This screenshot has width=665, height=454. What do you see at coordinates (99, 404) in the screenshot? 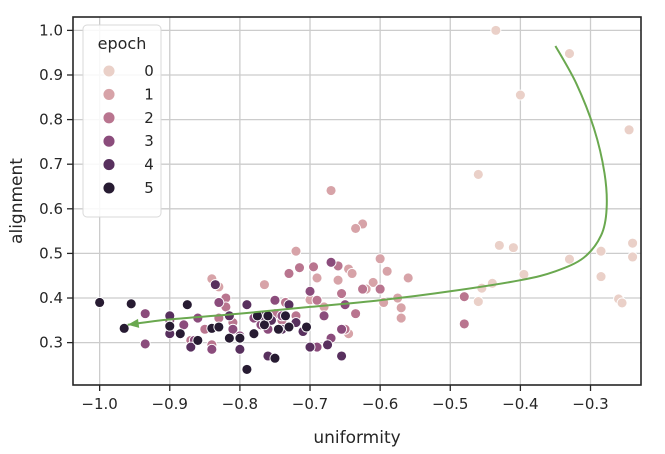
I see `x-tick-label: −1.0` at bounding box center [99, 404].